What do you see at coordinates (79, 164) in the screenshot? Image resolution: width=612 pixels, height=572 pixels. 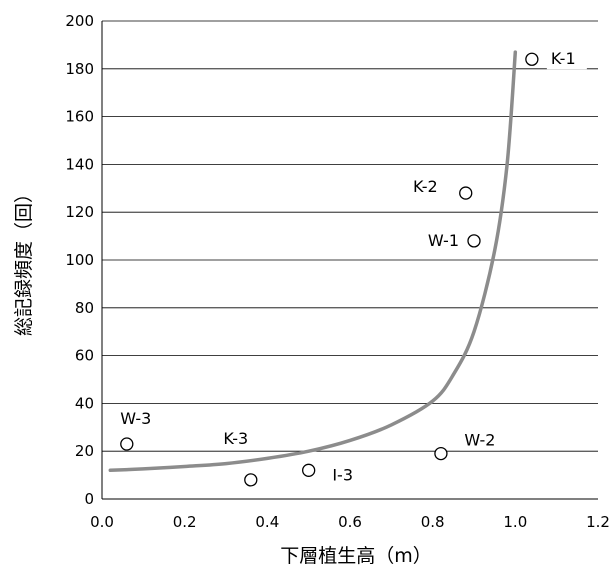 I see `y-tick-label-7: 140` at bounding box center [79, 164].